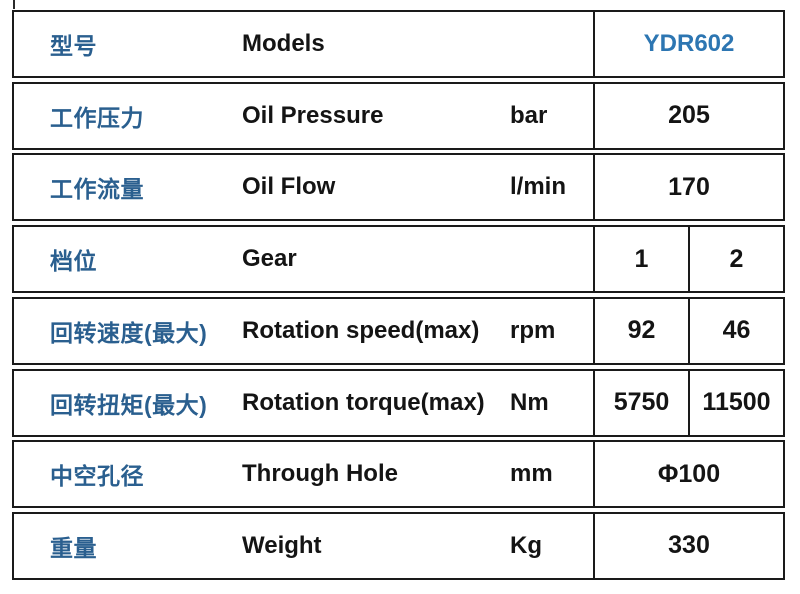 The height and width of the screenshot is (594, 800). I want to click on en-label: Gear, so click(269, 259).